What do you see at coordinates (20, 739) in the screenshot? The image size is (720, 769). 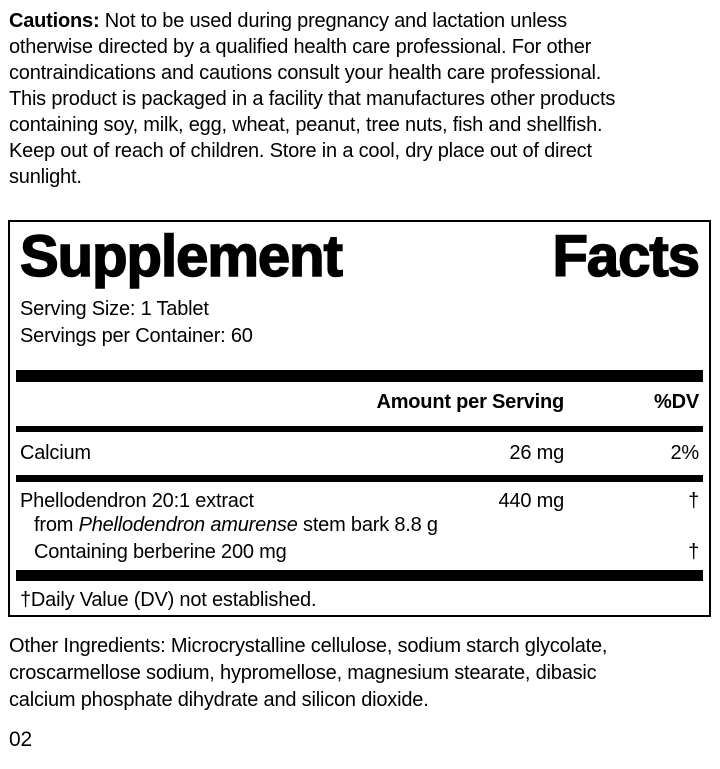 I see `label-code: 02` at bounding box center [20, 739].